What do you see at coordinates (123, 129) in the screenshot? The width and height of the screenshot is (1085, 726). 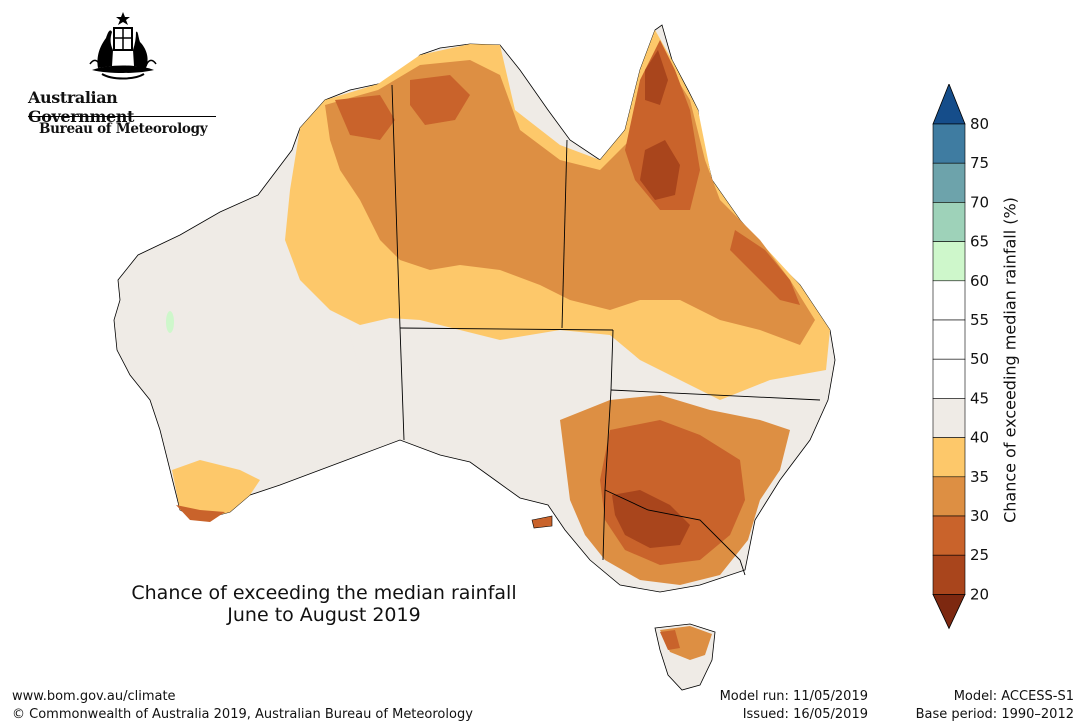 I see `bureau-label: Bureau of Meteorology` at bounding box center [123, 129].